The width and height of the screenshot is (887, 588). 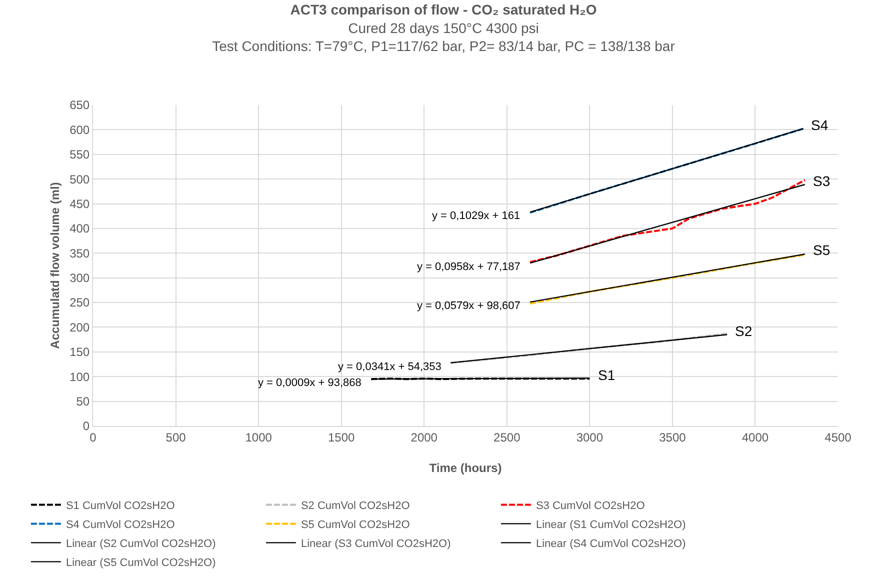 I want to click on y-tick-label: 500, so click(x=80, y=179).